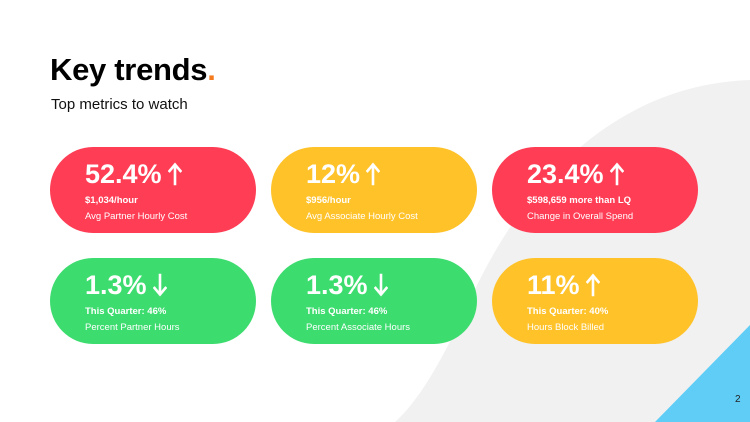 Image resolution: width=750 pixels, height=422 pixels. What do you see at coordinates (119, 104) in the screenshot?
I see `slide-subtitle: Top metrics to watch` at bounding box center [119, 104].